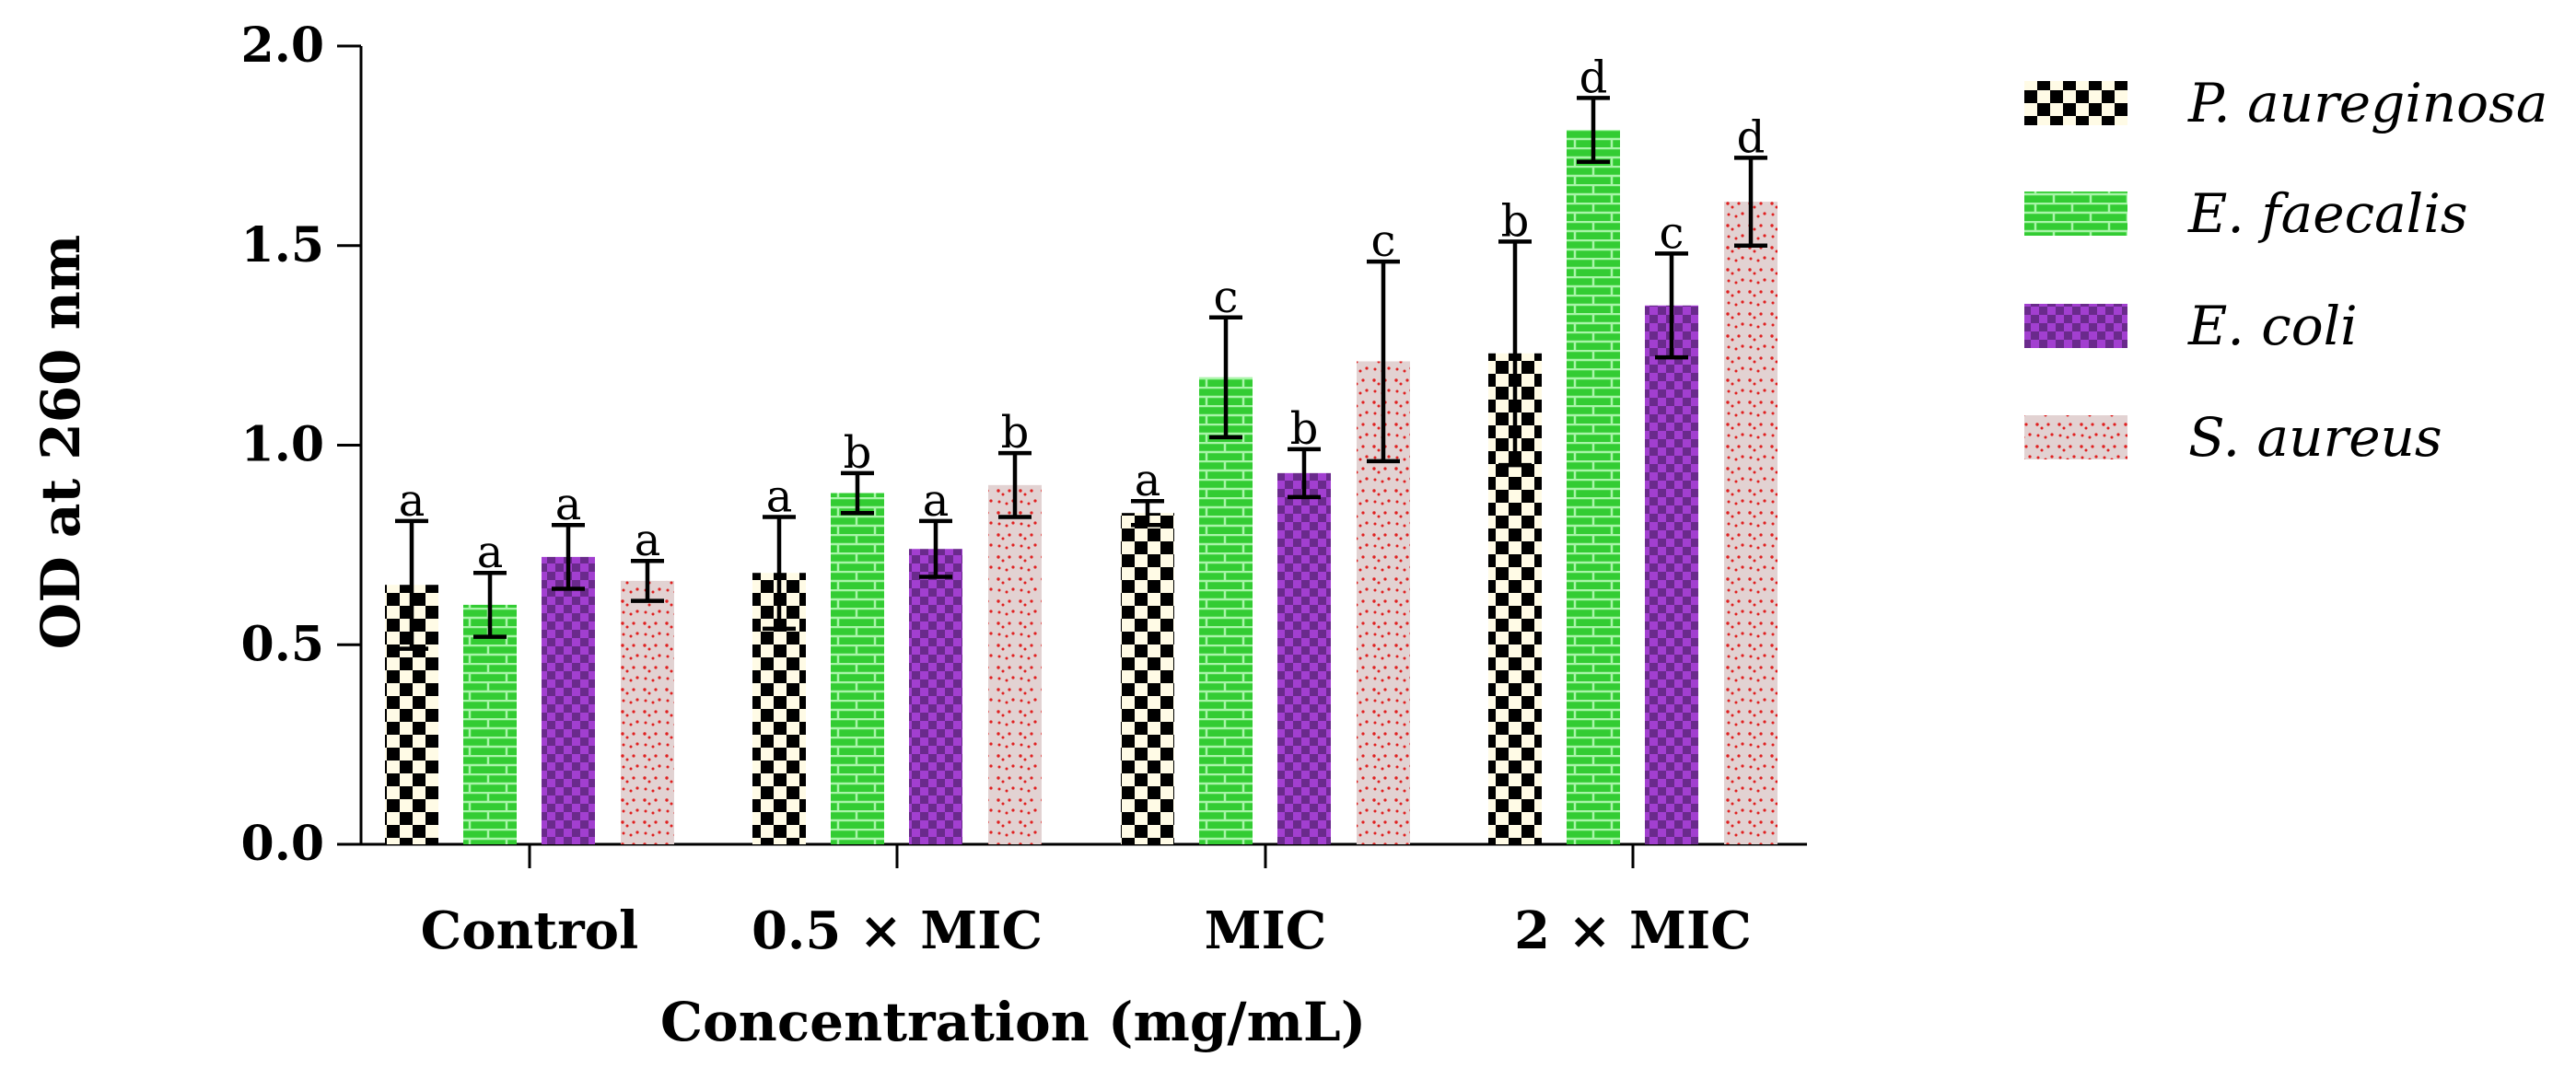 This screenshot has height=1080, width=2576. Describe the element at coordinates (282, 844) in the screenshot. I see `y-tick-label: 0.0` at that location.